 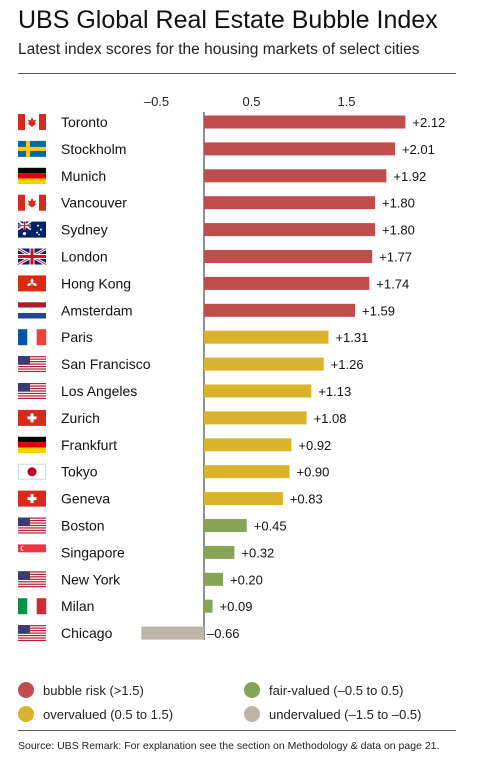 I want to click on value-label: +1.08, so click(x=330, y=418).